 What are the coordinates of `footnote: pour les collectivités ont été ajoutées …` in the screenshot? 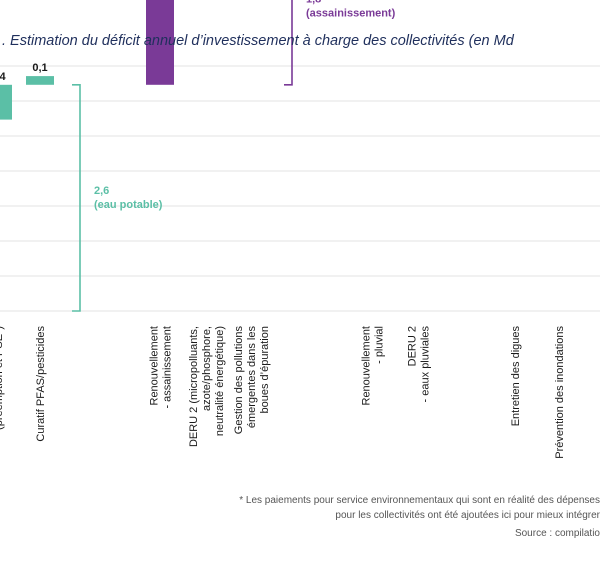 It's located at (467, 515).